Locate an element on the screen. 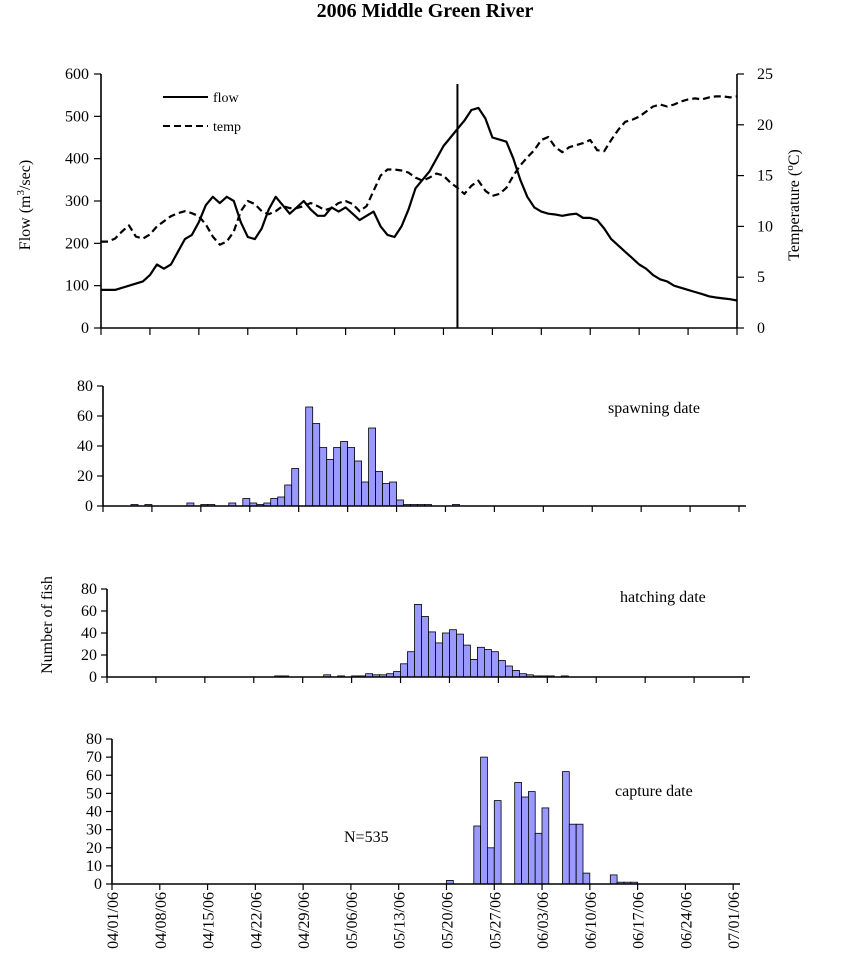  hatching-y-tick-label: 40 is located at coordinates (89, 633).